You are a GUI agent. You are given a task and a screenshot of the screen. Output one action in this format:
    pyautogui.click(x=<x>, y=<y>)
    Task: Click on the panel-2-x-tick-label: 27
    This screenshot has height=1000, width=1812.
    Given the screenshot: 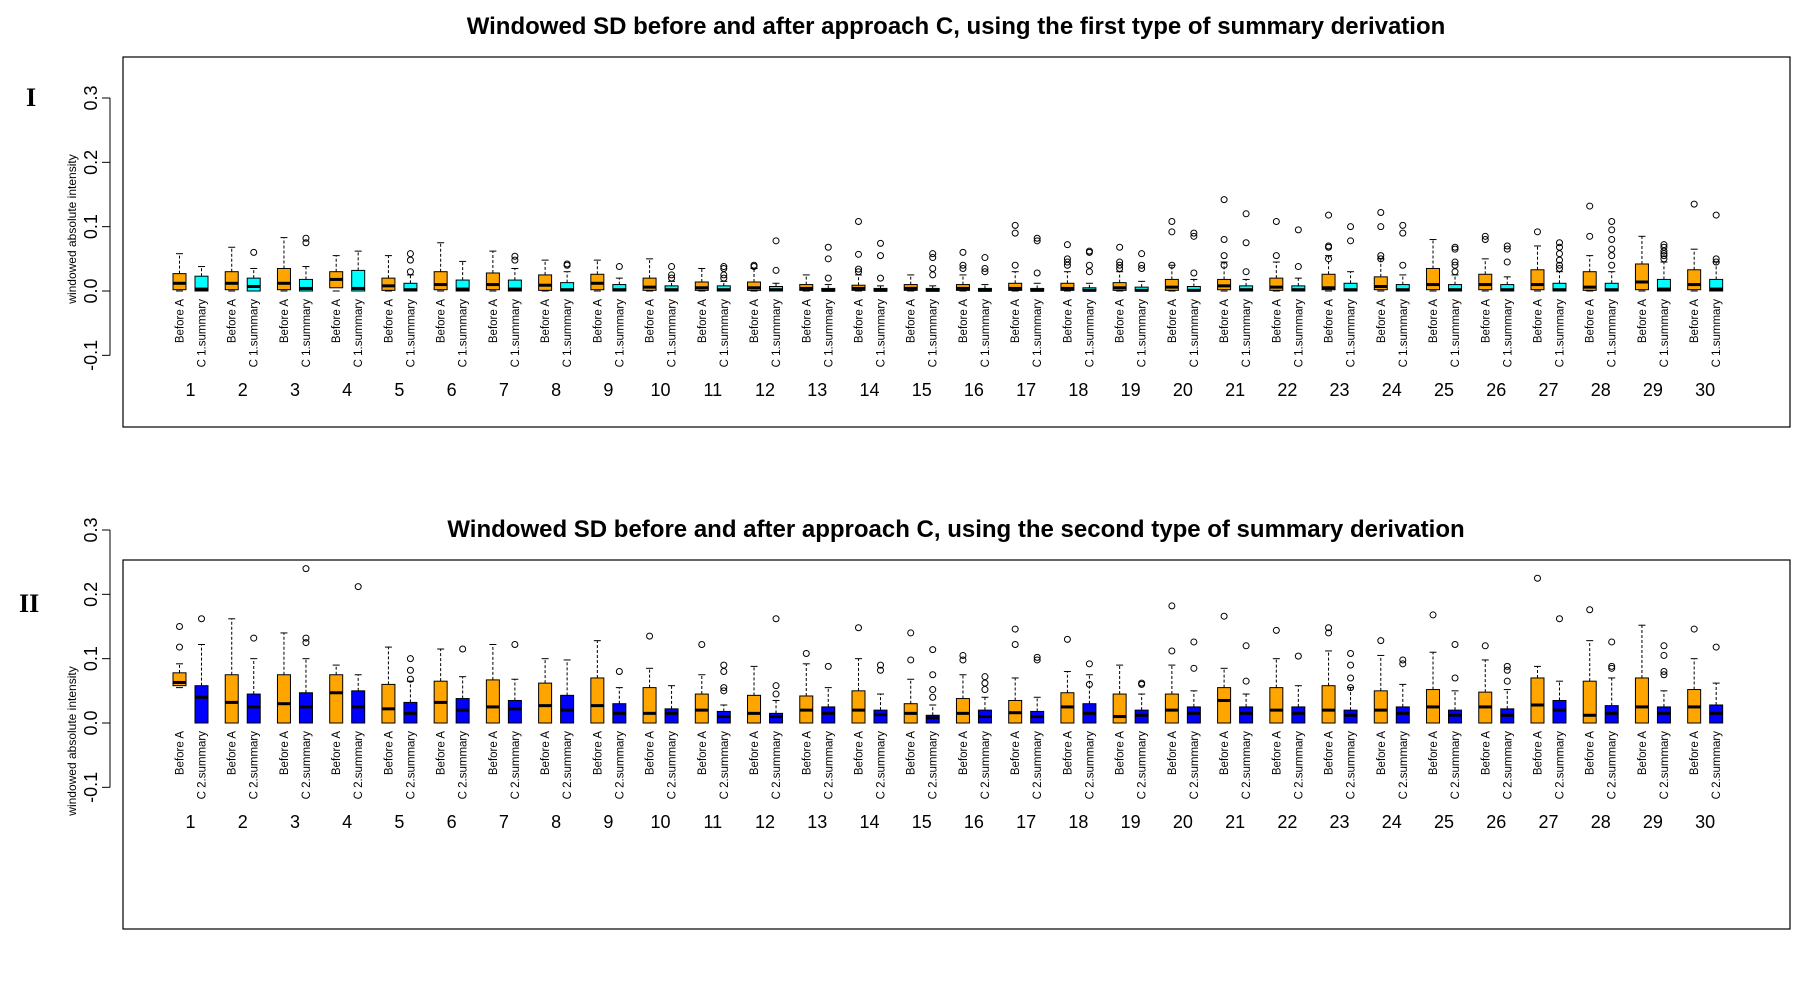 What is the action you would take?
    pyautogui.click(x=1548, y=822)
    